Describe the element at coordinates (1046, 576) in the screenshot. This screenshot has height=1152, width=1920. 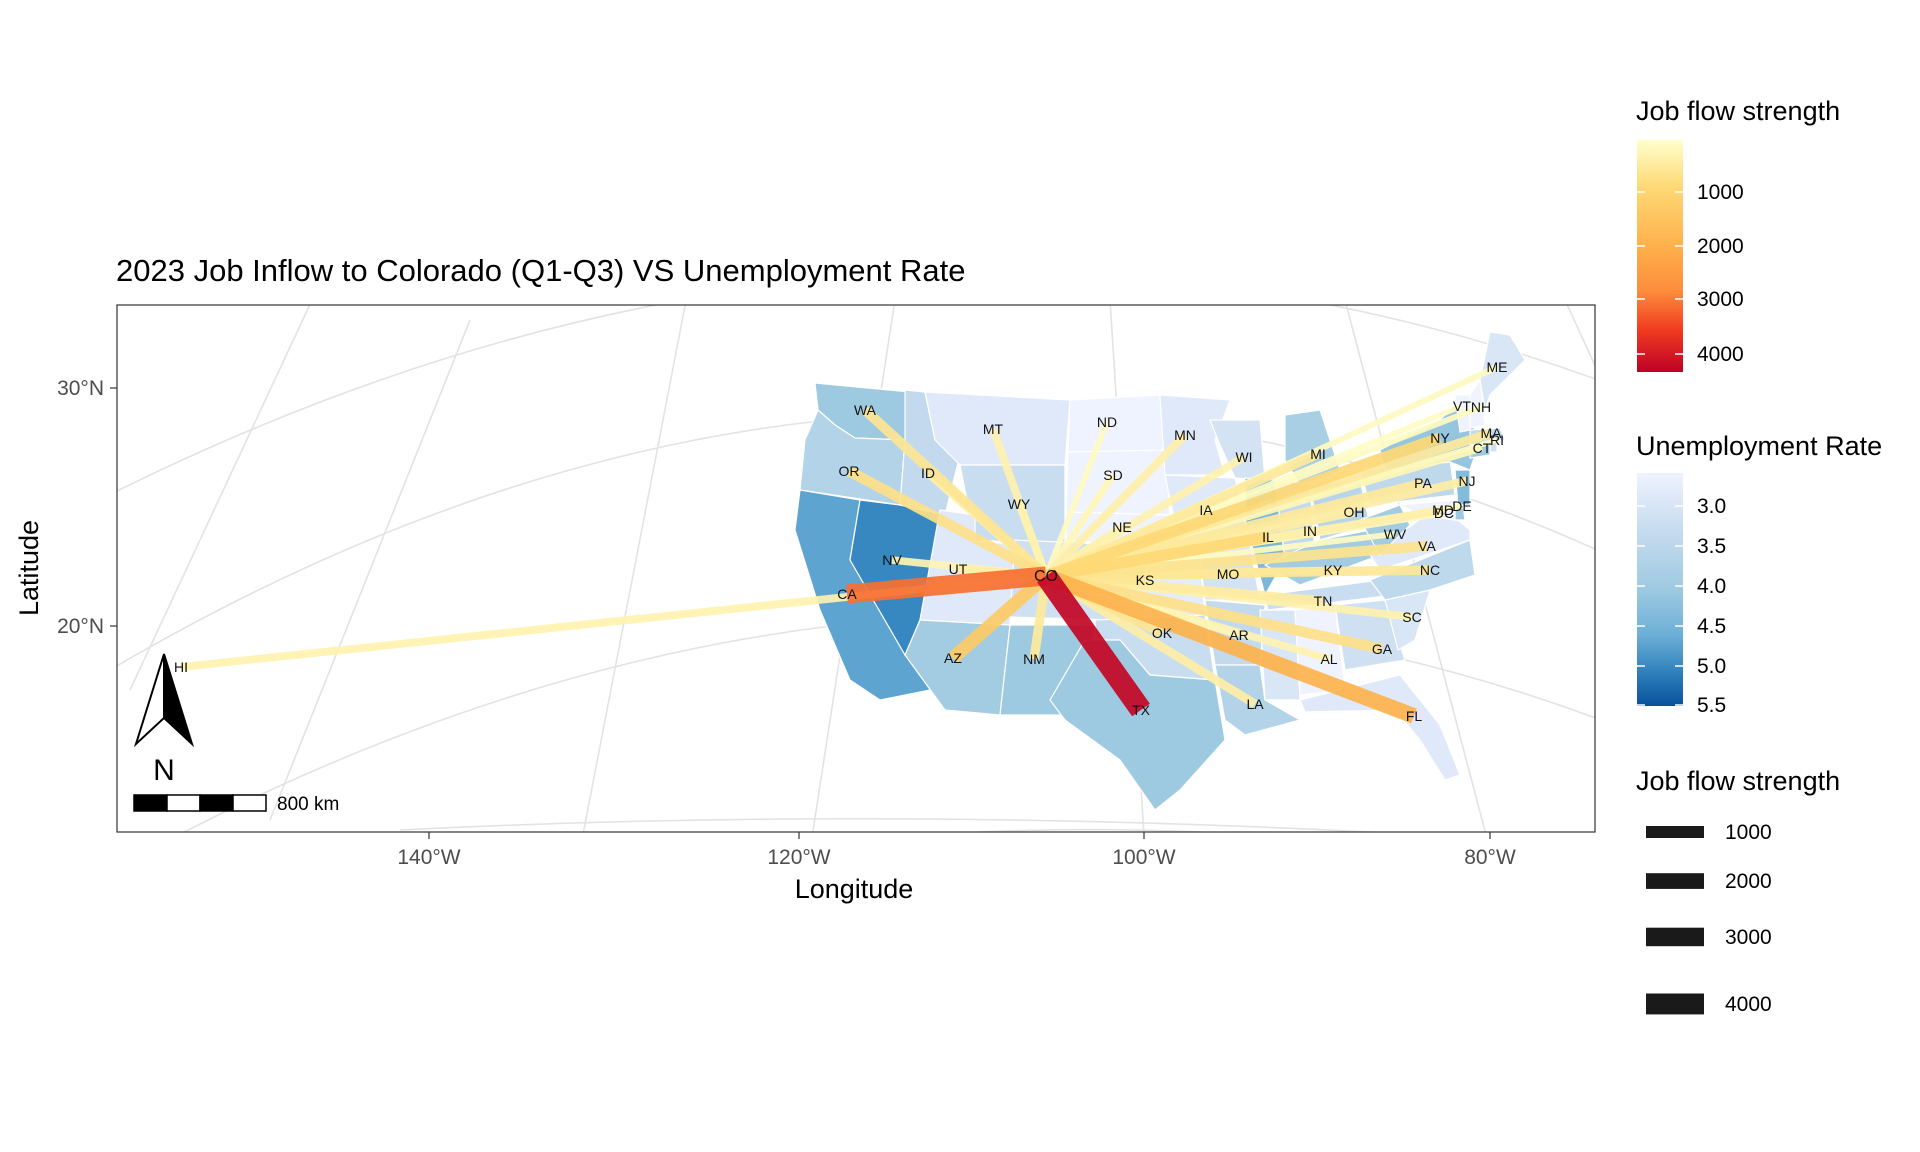
I see `state-label-co: CO` at that location.